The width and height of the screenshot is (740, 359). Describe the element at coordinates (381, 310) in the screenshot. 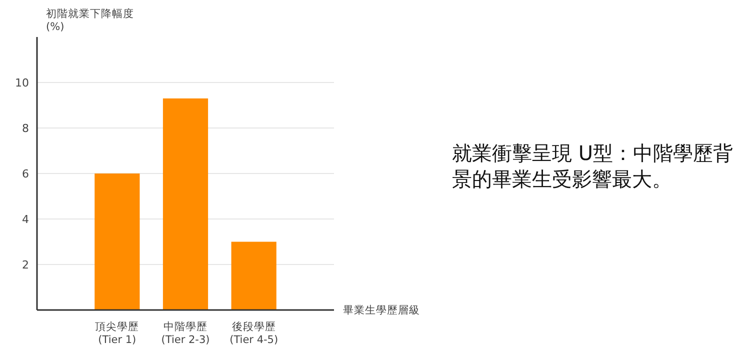

I see `x-axis-title: 畢業生學歷層級` at that location.